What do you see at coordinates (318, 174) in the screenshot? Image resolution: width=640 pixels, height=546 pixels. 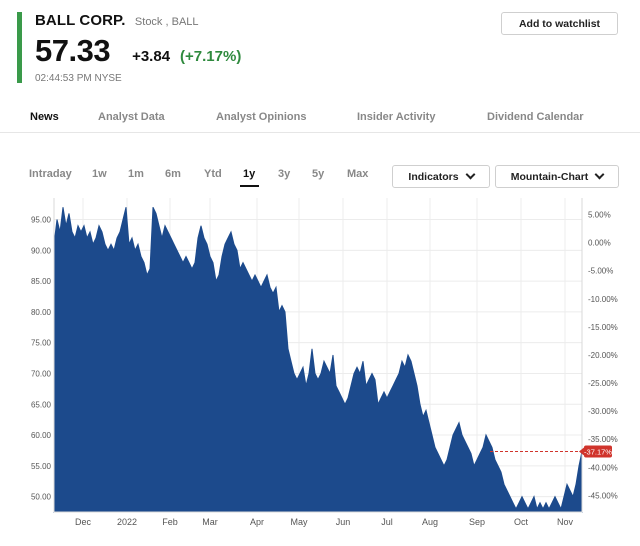 I see `range-5y: 5y` at bounding box center [318, 174].